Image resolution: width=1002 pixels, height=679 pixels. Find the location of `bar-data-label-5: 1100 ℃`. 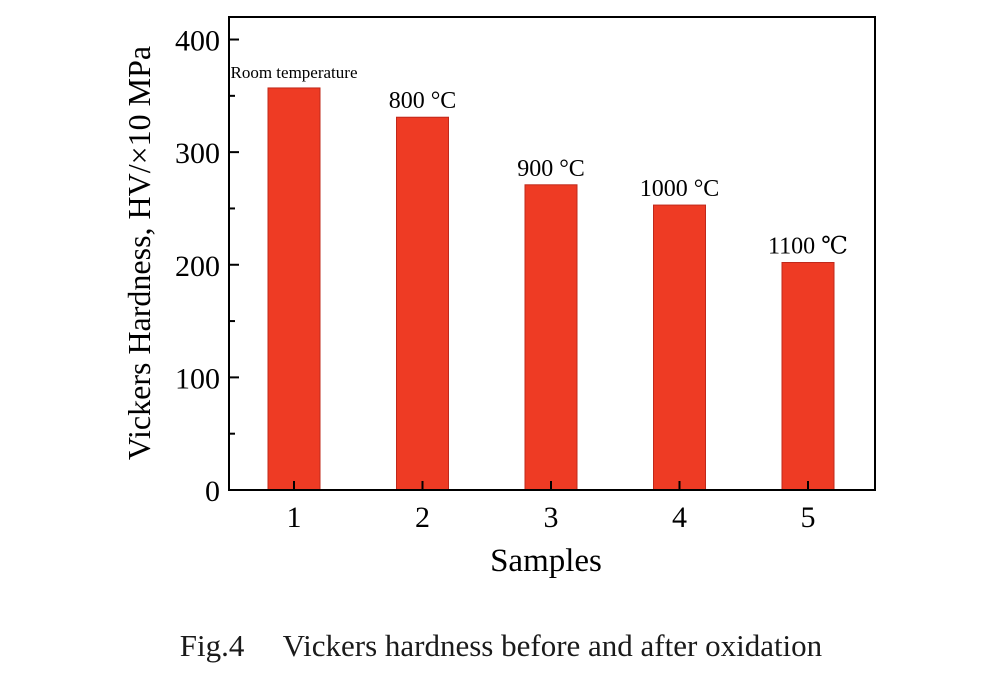

bar-data-label-5: 1100 ℃ is located at coordinates (808, 247).